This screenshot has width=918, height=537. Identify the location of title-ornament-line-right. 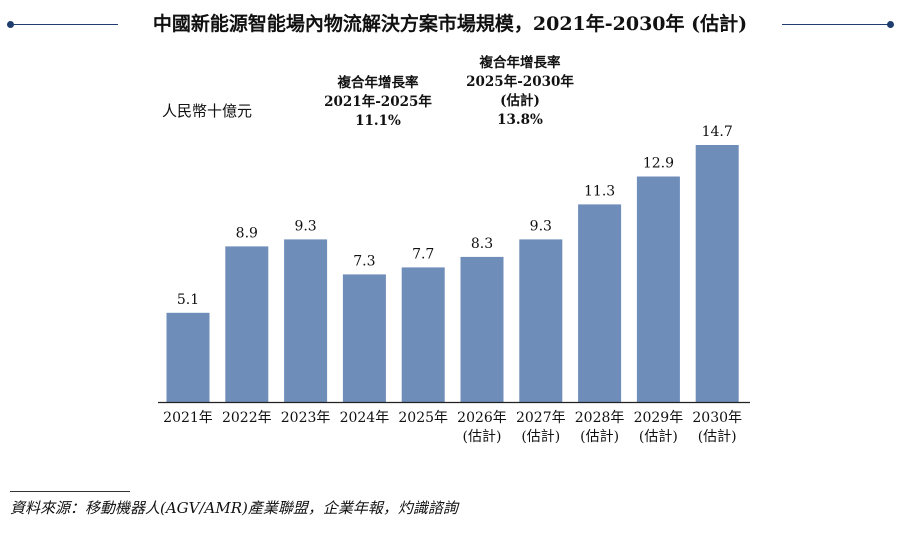
(836, 24).